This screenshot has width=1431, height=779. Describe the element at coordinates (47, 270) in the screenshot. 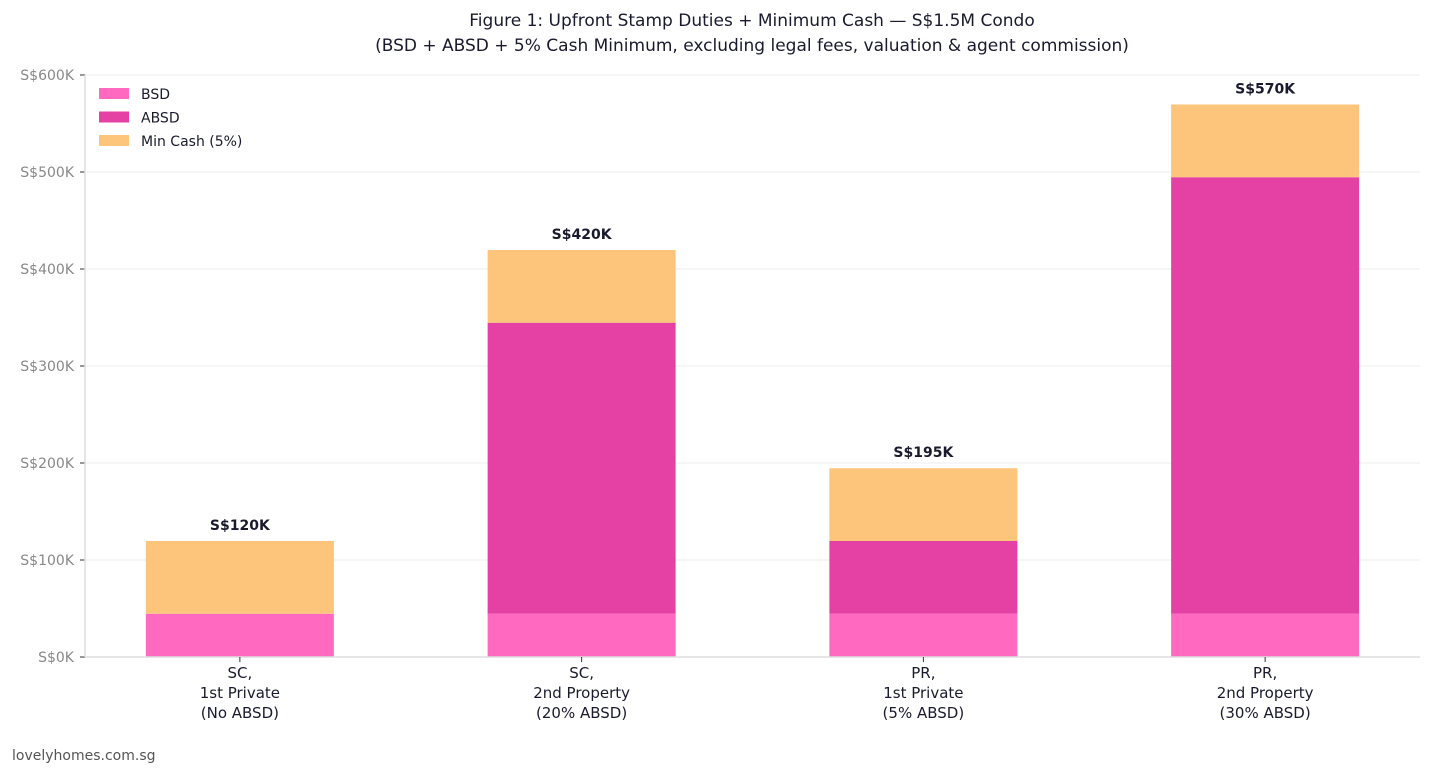

I see `y-tick-label: S$400K` at that location.